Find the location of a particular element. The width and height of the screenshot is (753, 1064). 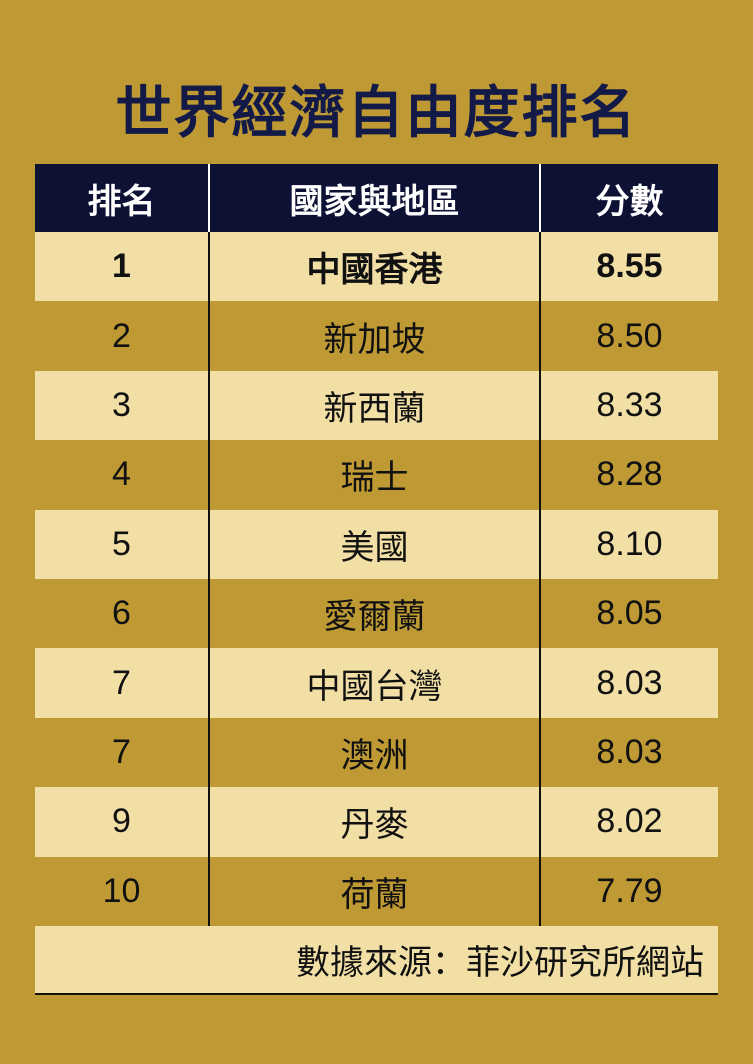

score-cell: 8.28 is located at coordinates (629, 474).